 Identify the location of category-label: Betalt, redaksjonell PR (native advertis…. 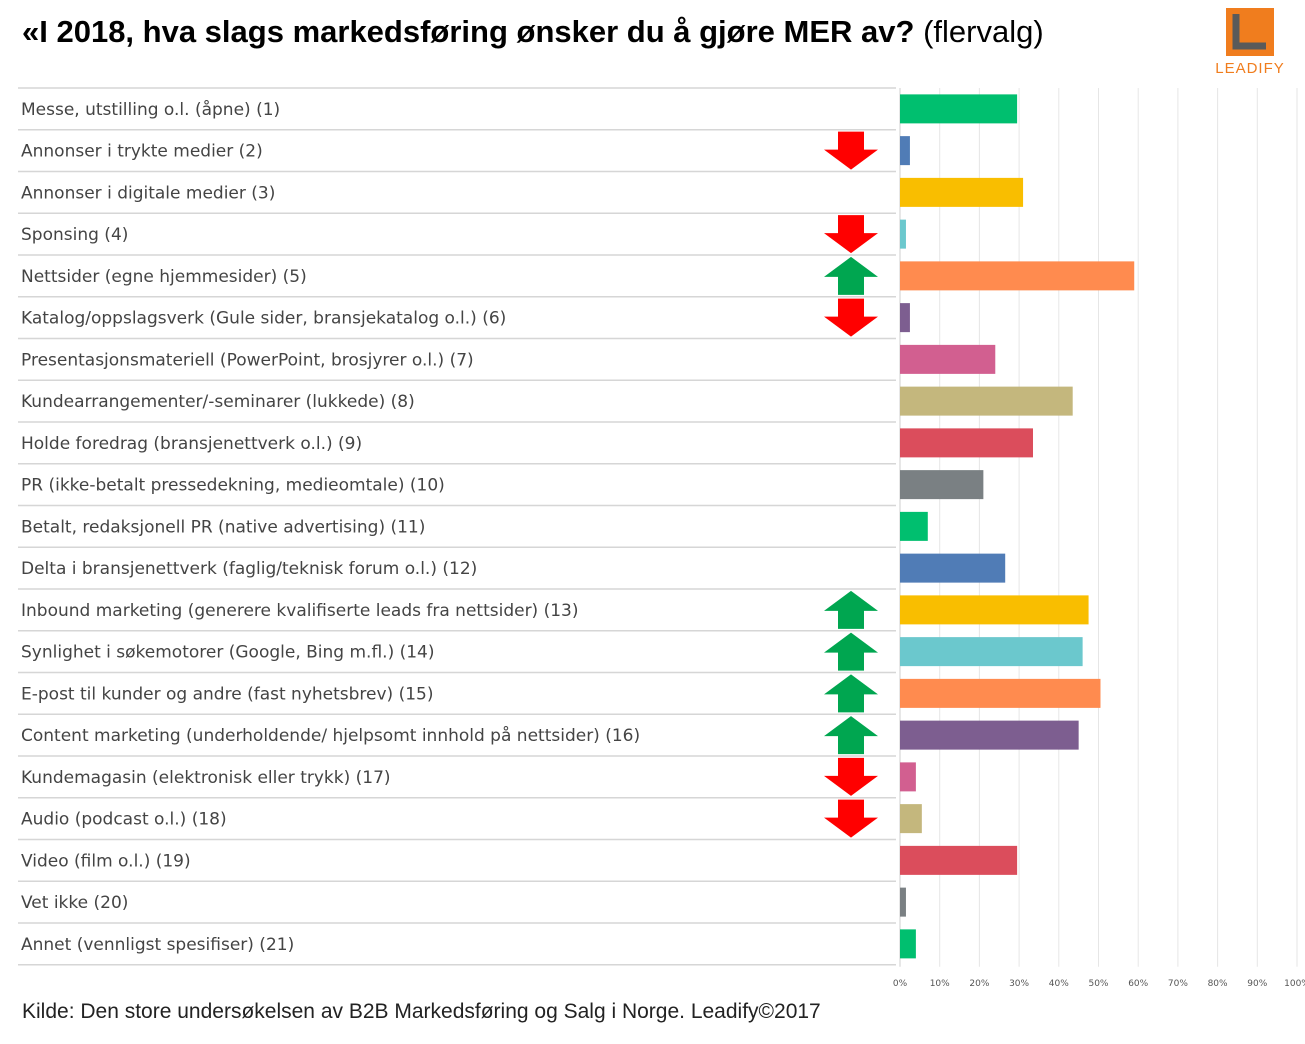
(223, 527).